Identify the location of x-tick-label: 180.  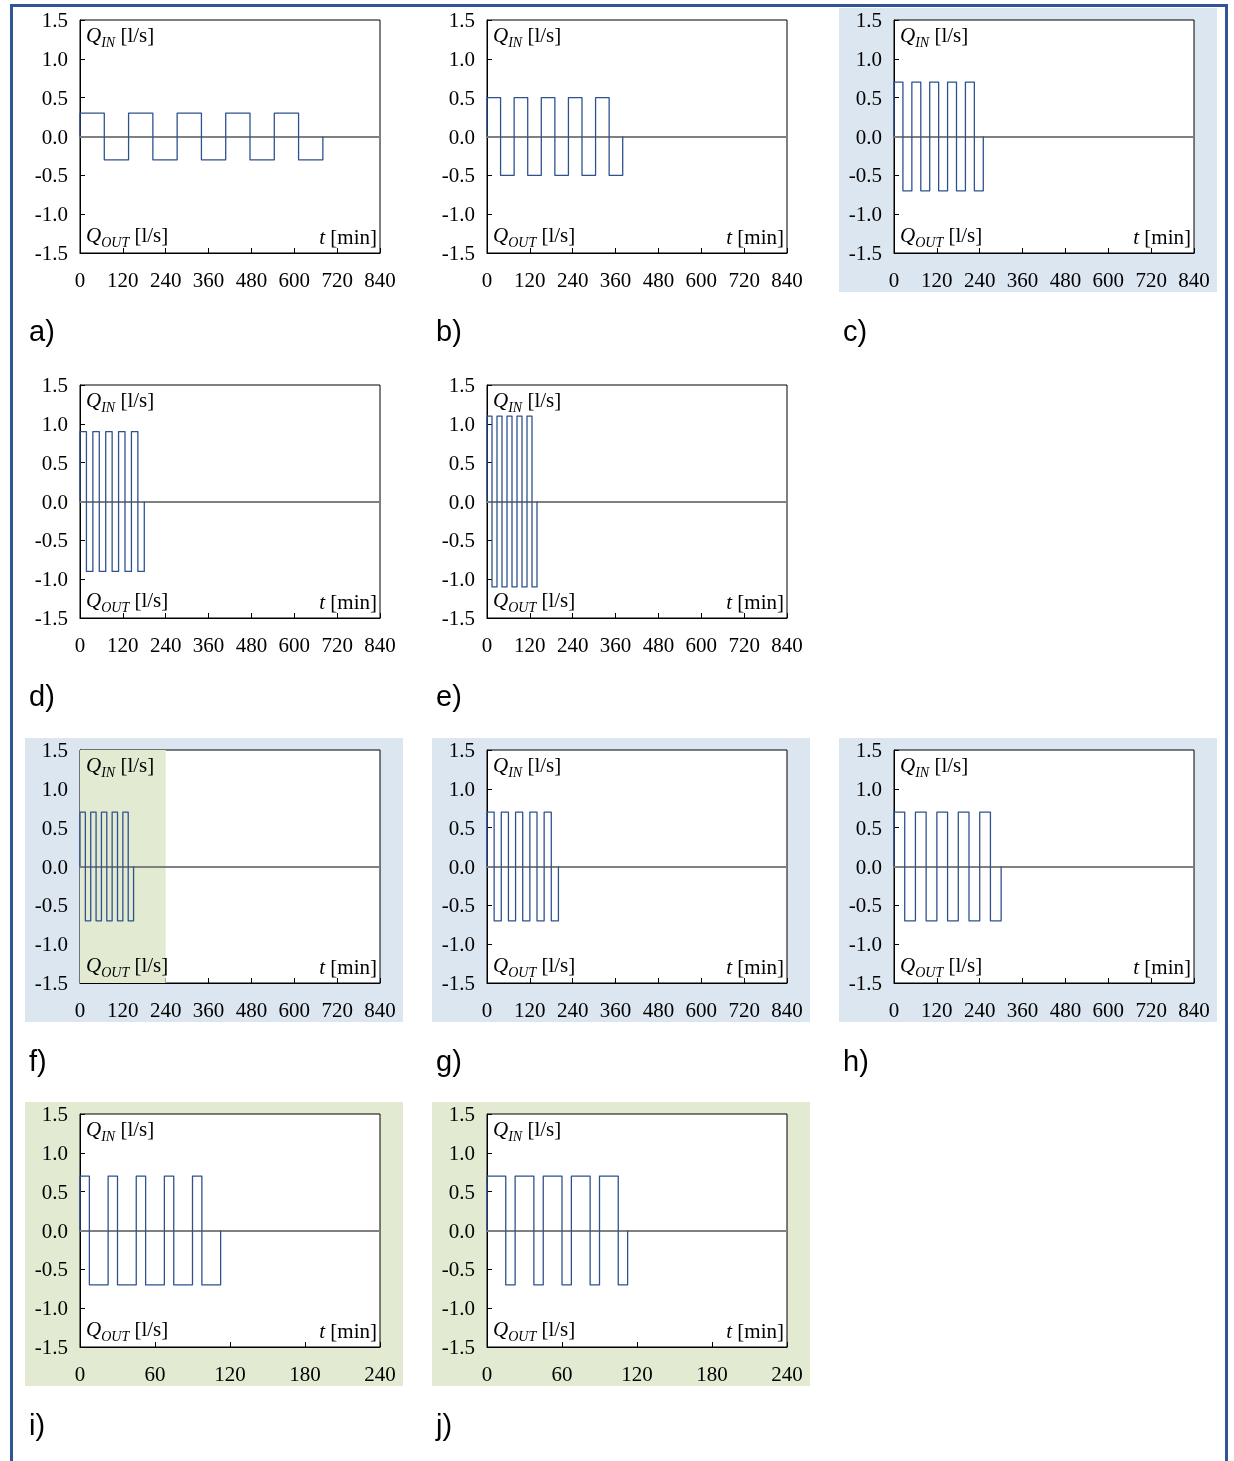
(305, 1373).